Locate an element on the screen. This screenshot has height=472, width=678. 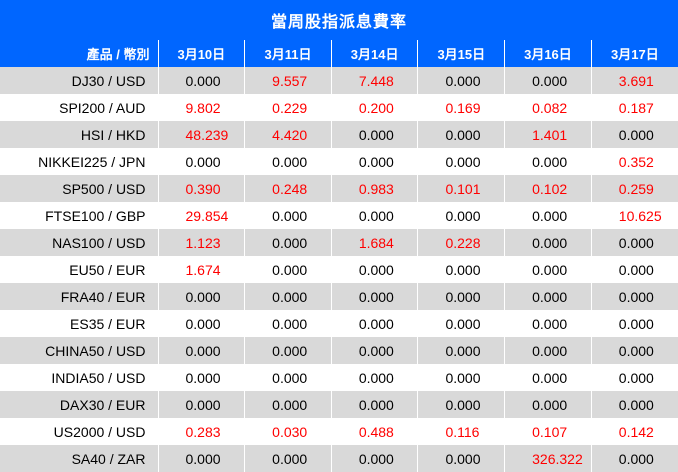
rate-cell: 0.101 is located at coordinates (461, 188).